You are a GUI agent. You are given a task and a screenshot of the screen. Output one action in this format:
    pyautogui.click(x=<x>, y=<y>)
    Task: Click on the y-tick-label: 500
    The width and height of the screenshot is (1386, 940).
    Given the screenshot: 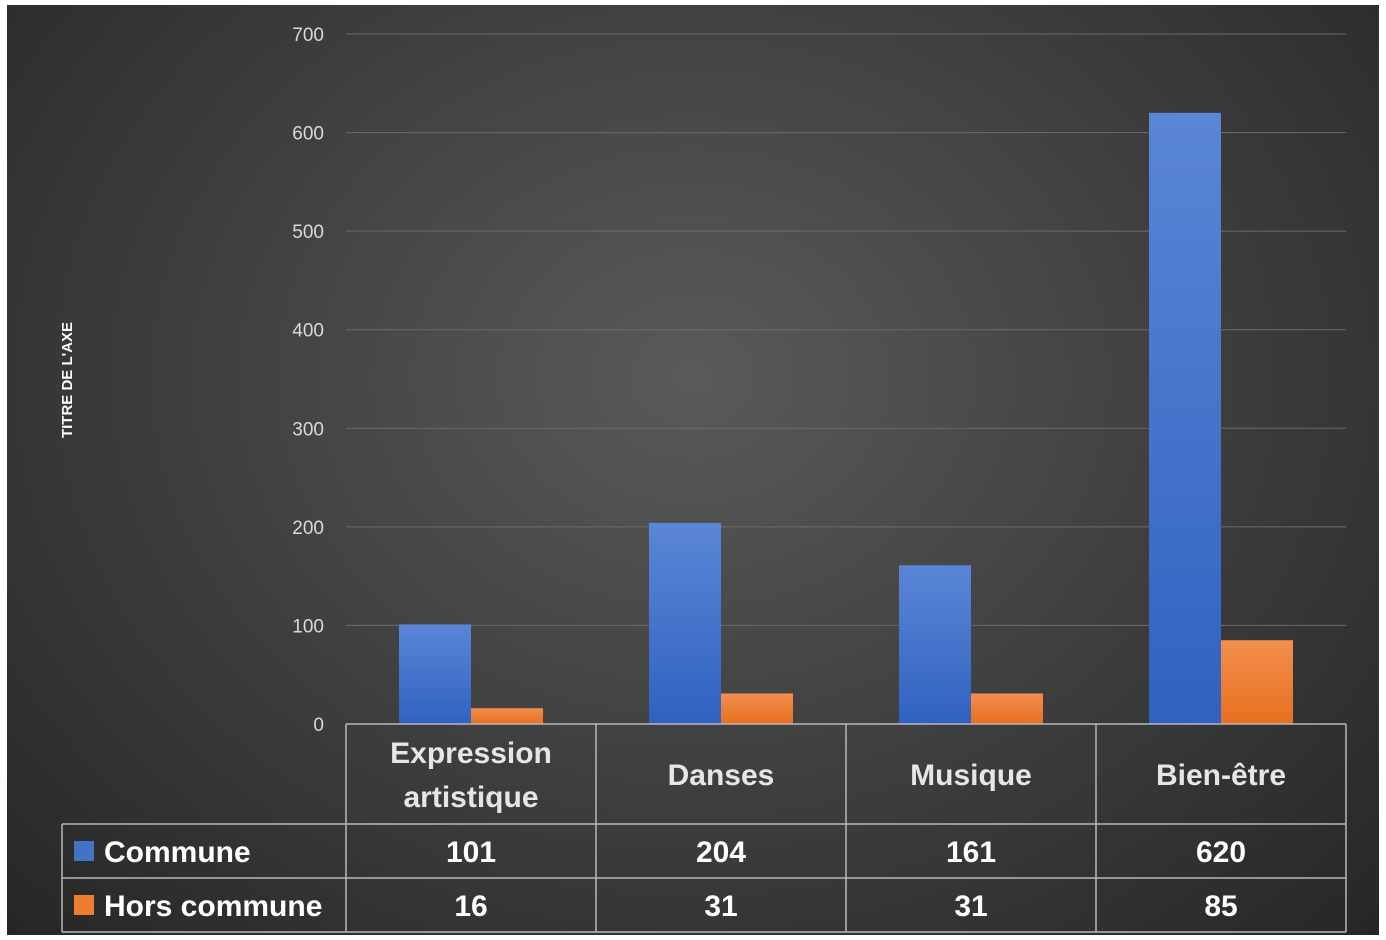 What is the action you would take?
    pyautogui.click(x=308, y=232)
    